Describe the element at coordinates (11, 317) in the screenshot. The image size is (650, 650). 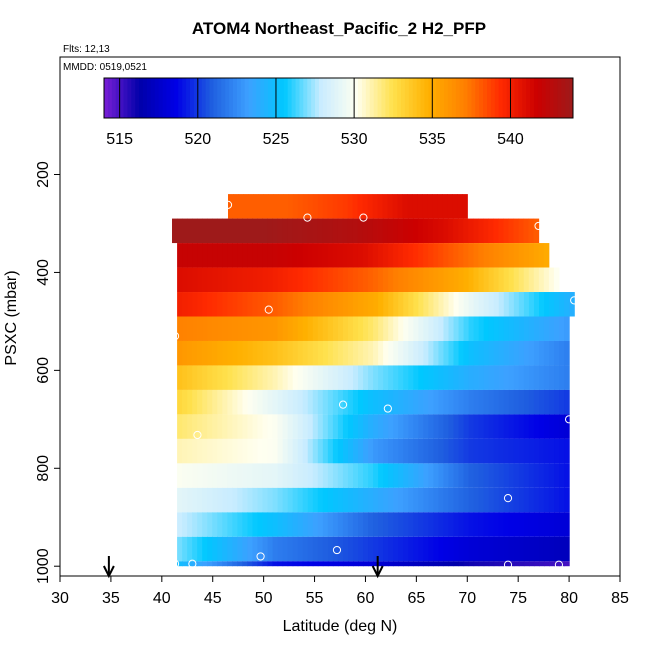
I see `y-axis-label: PSXC (mbar)` at that location.